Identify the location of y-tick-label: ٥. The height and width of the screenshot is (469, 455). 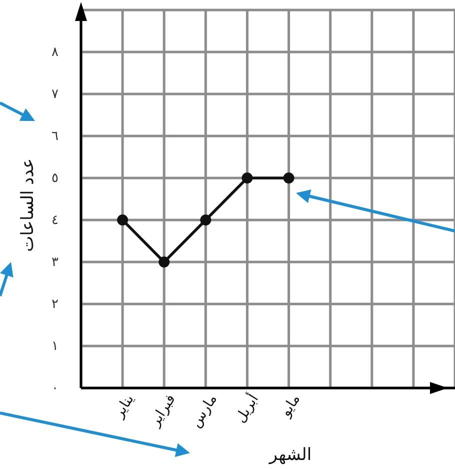
(55, 178).